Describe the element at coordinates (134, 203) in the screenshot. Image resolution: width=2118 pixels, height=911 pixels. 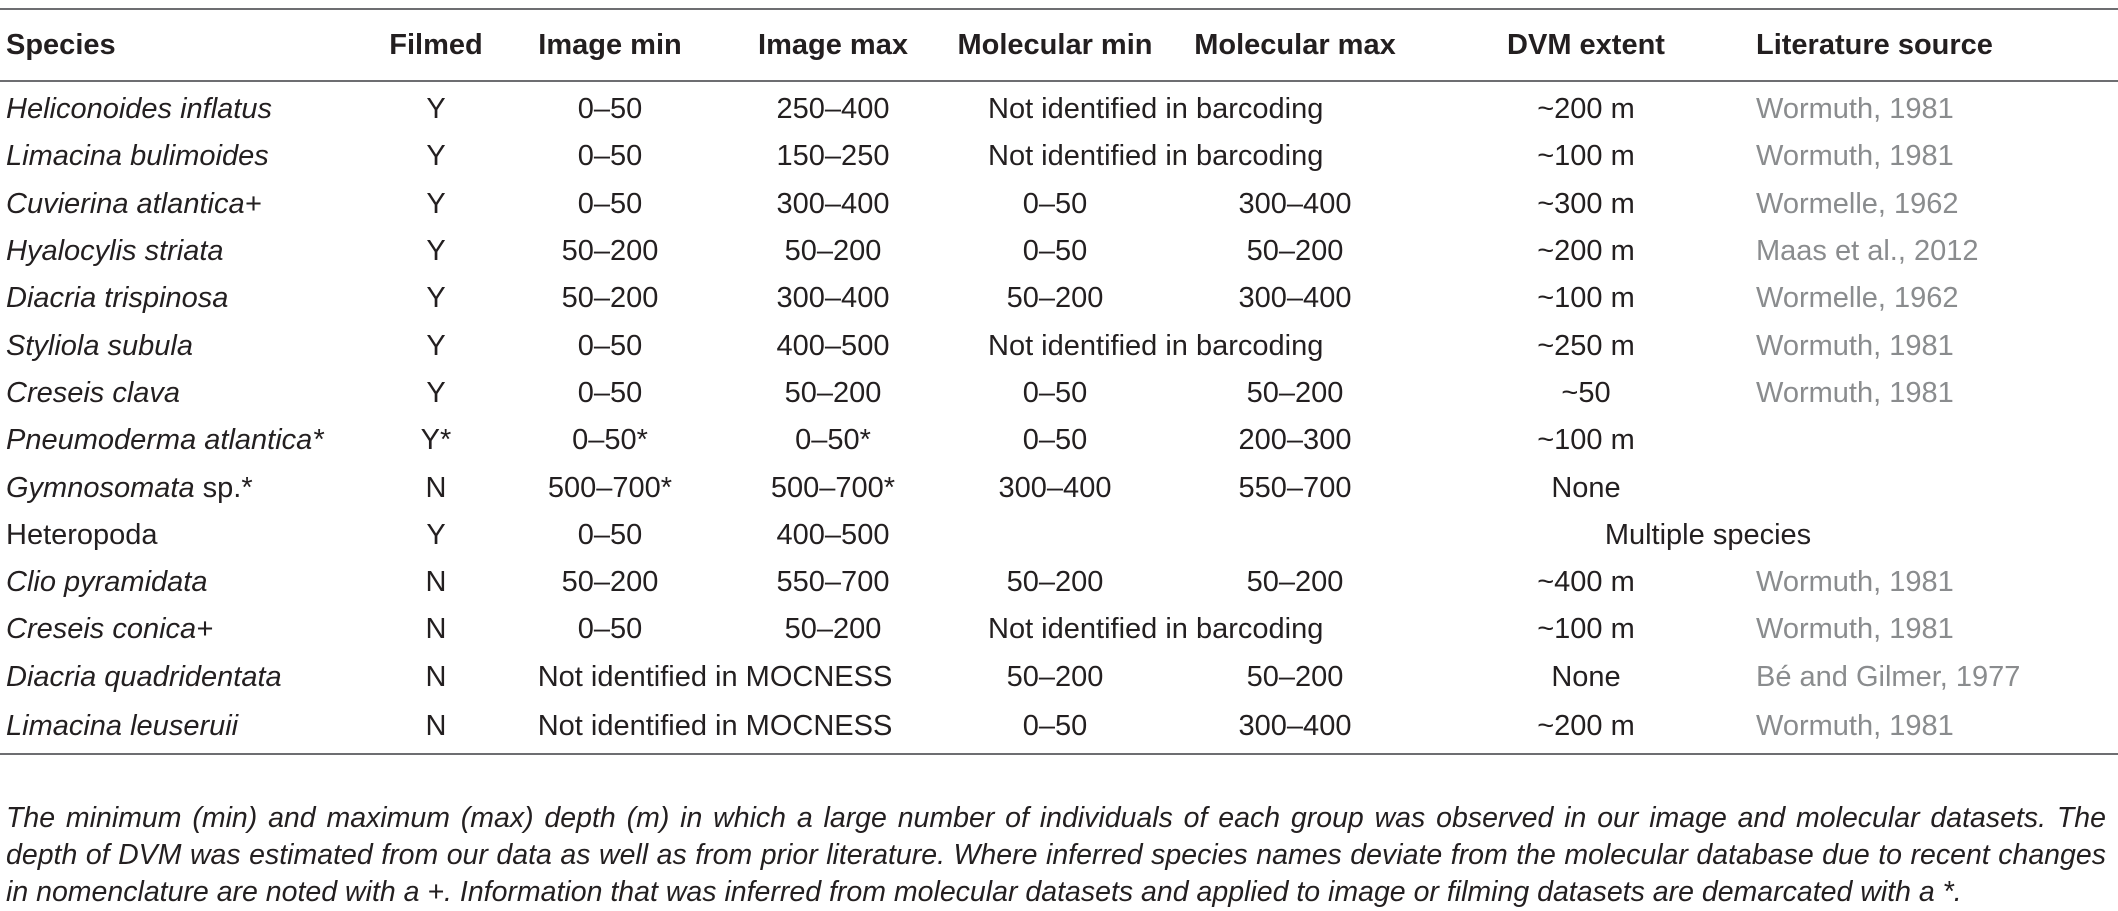
I see `species-name: Cuvierina atlantica+` at that location.